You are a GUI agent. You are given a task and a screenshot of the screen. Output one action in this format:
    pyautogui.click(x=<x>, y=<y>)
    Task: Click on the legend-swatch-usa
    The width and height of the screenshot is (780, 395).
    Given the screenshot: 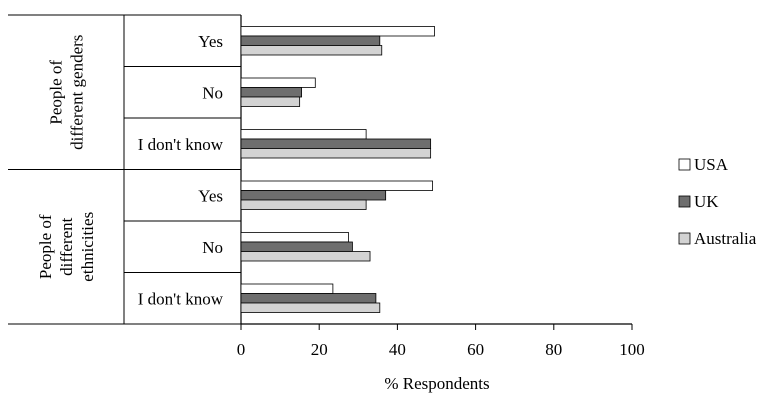 What is the action you would take?
    pyautogui.click(x=684, y=164)
    